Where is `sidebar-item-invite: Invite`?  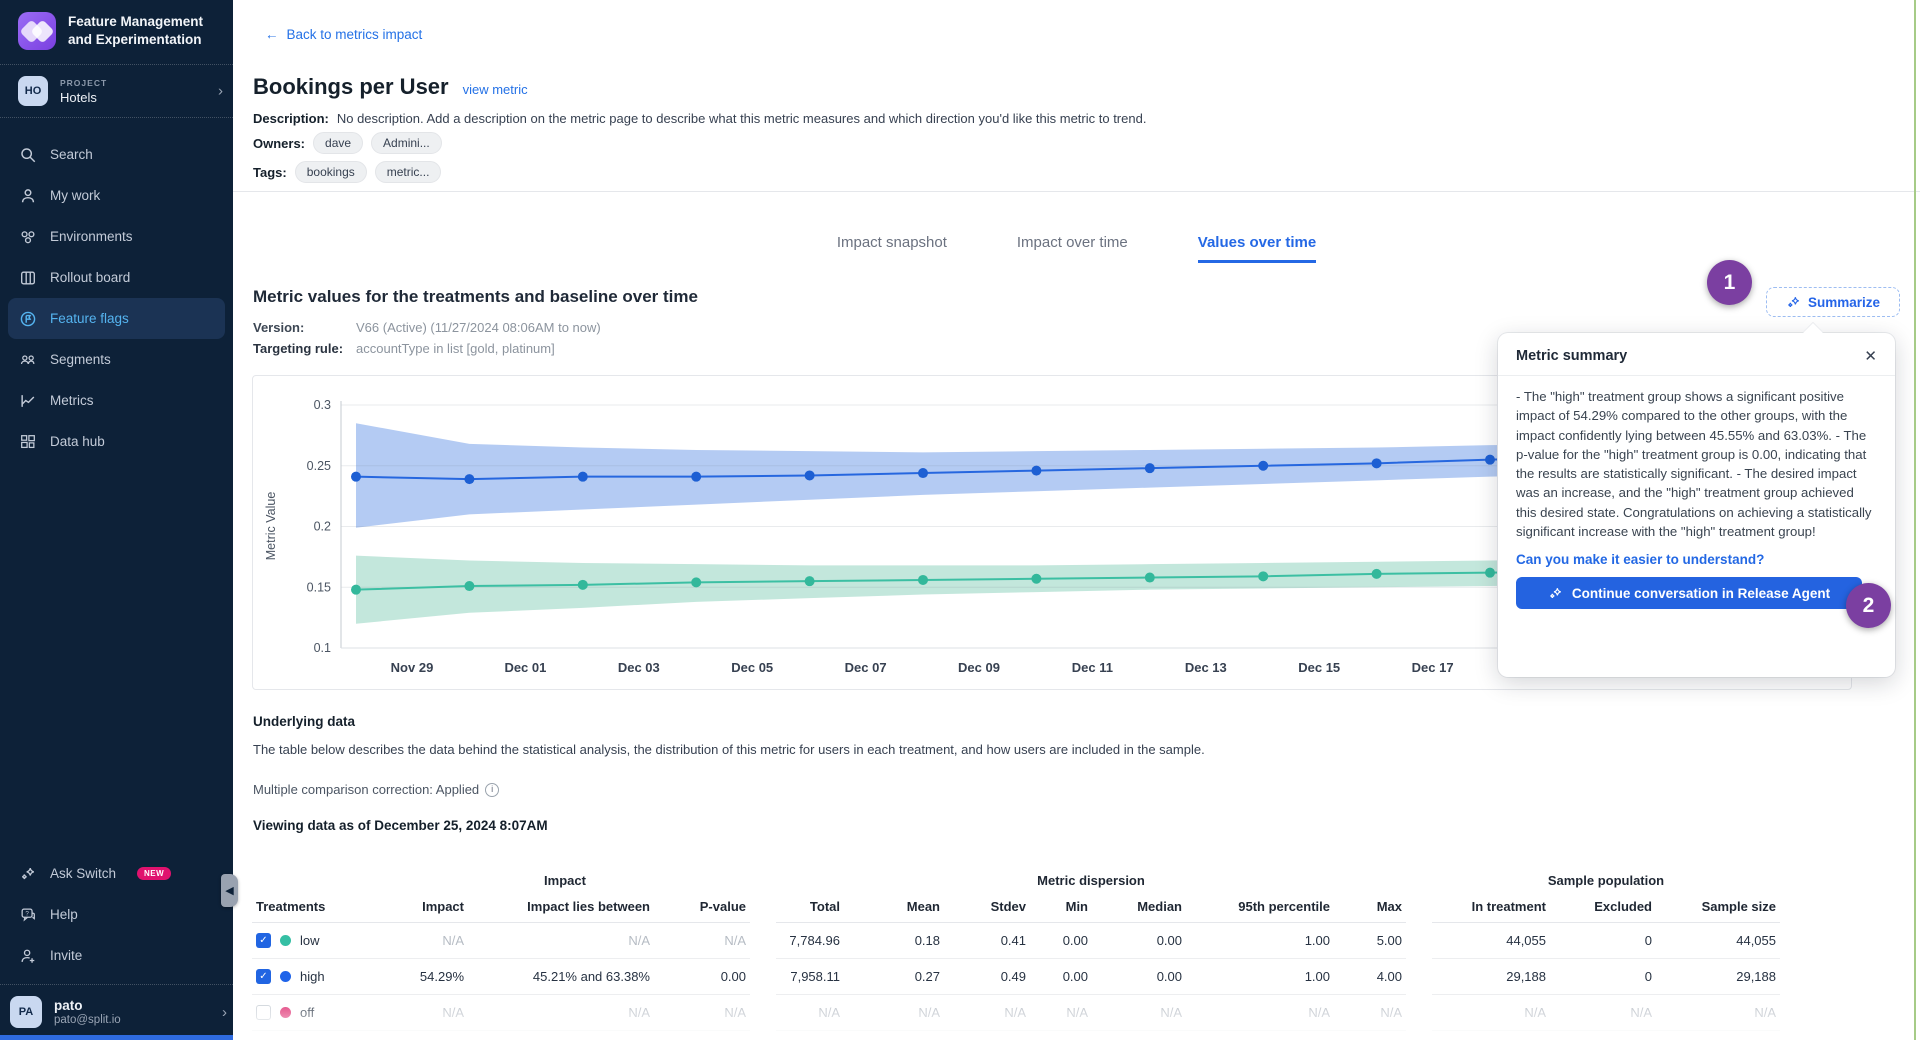 sidebar-item-invite: Invite is located at coordinates (116, 955).